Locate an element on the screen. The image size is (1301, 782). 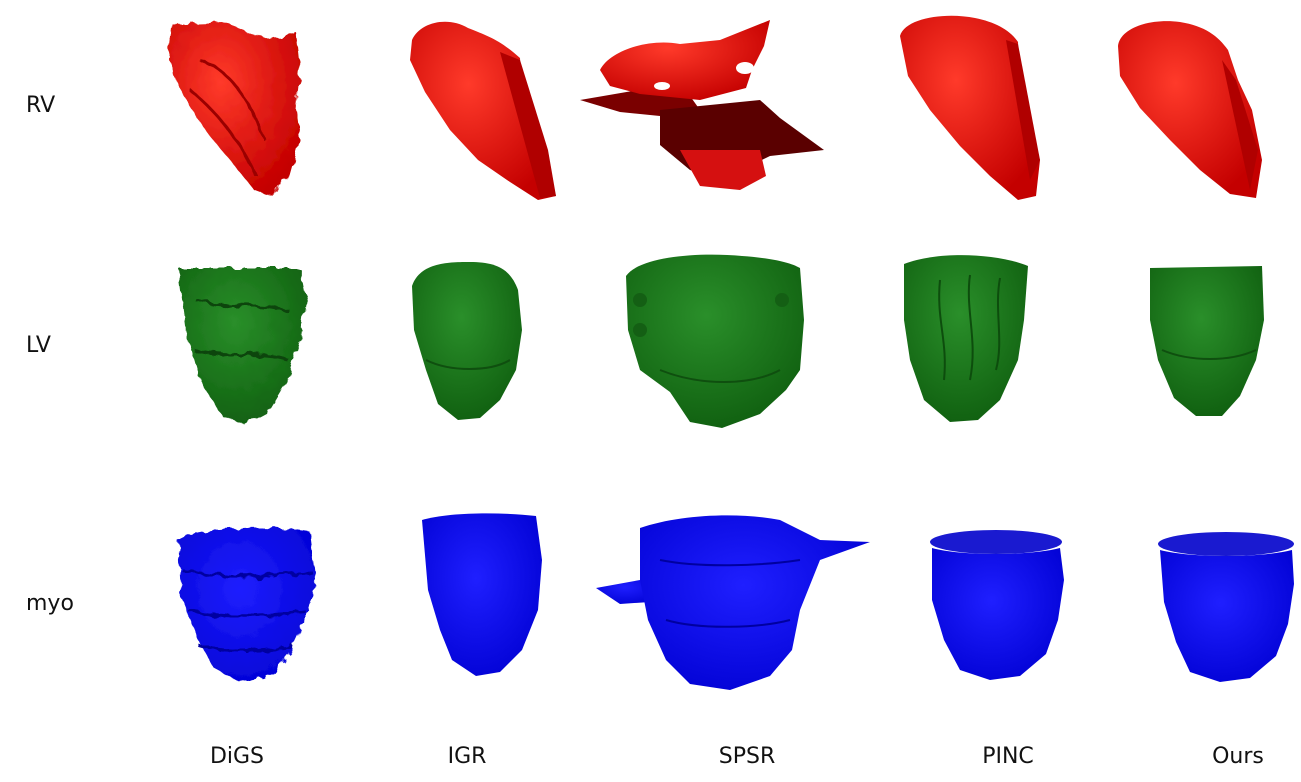
row-label-lv: LV is located at coordinates (38, 345).